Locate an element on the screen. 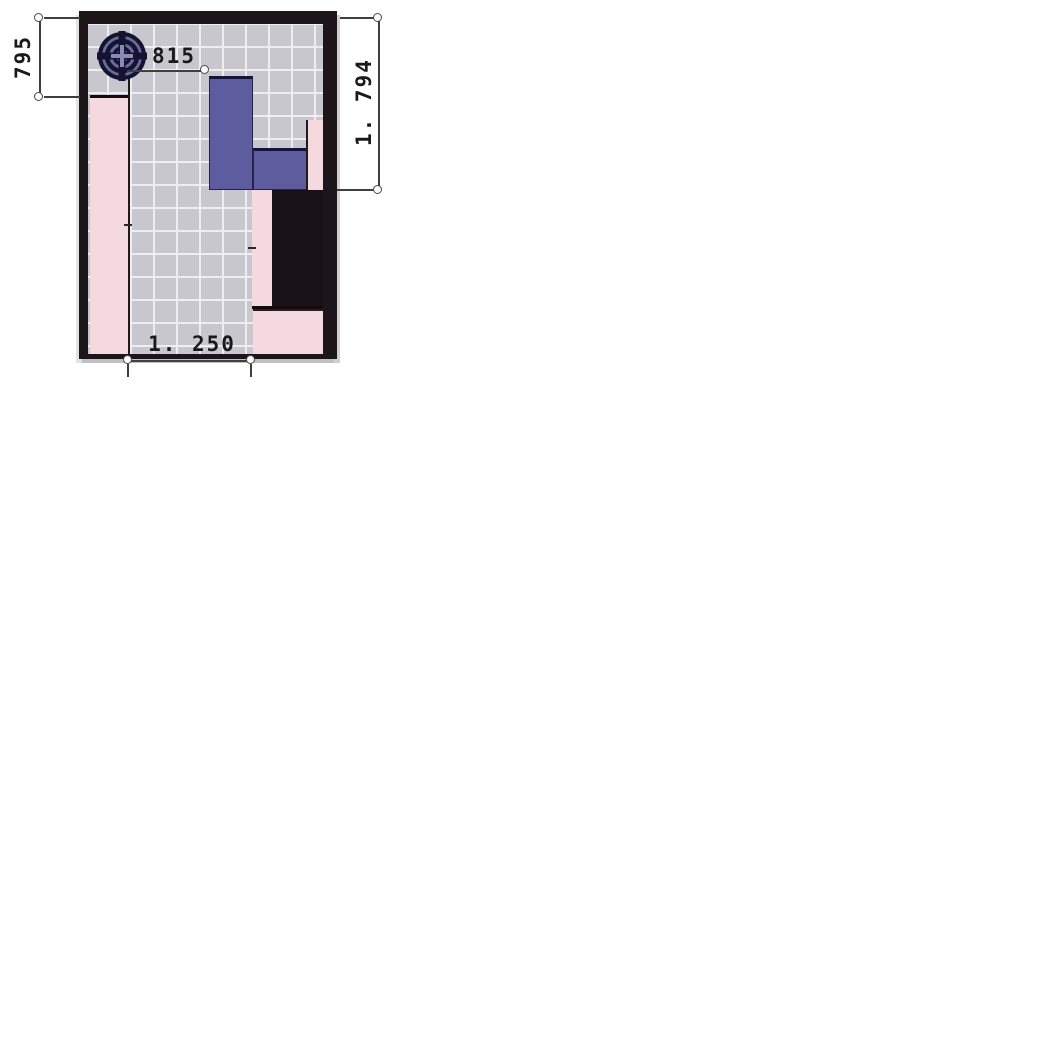 This screenshot has width=1040, height=1040. dim-label-795: 795 is located at coordinates (23, 57).